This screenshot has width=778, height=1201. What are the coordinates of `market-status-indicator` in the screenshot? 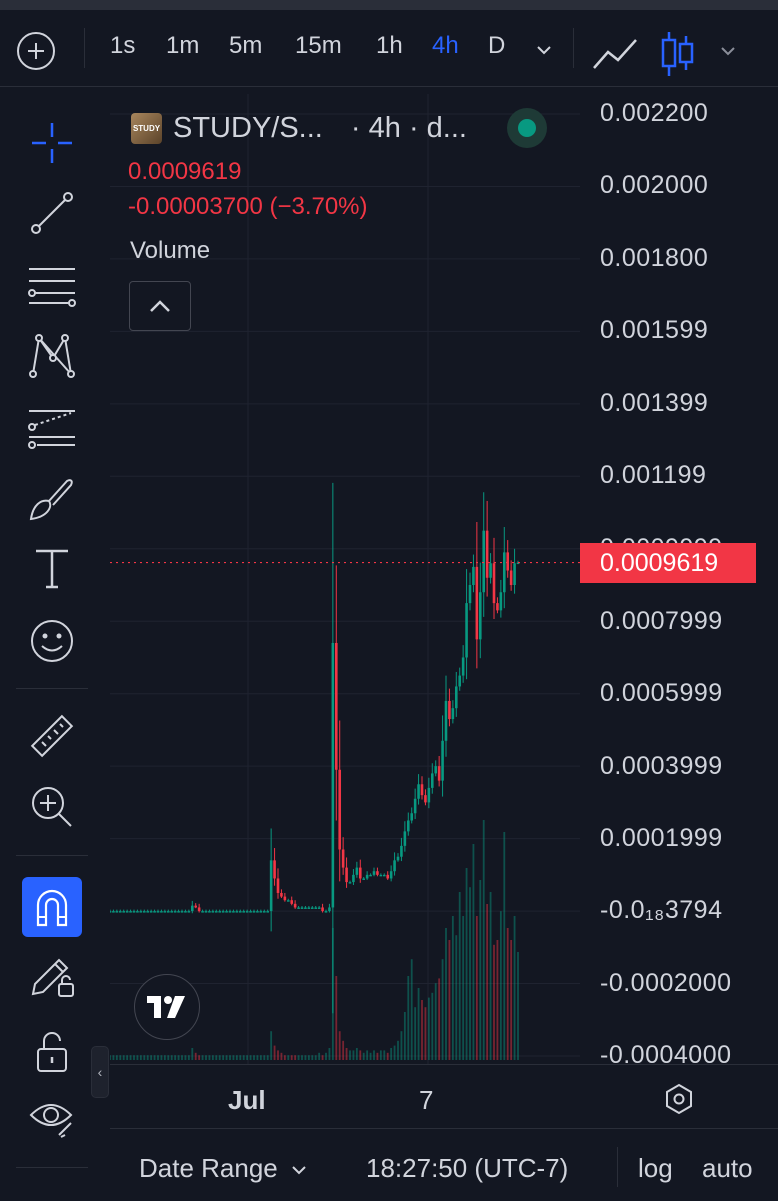 It's located at (527, 128).